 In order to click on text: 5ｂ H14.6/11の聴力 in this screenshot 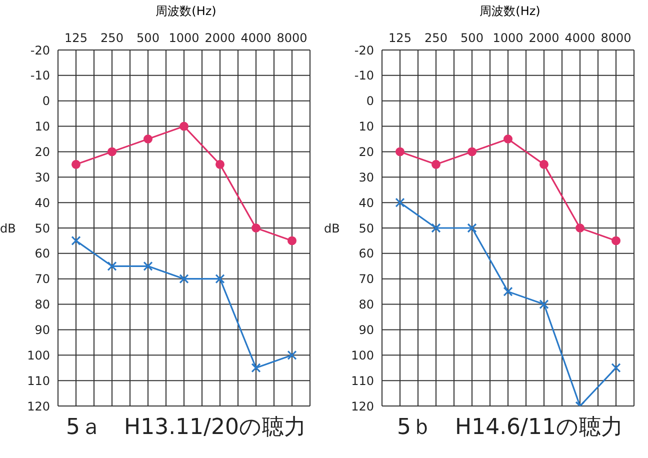, I will do `click(510, 428)`.